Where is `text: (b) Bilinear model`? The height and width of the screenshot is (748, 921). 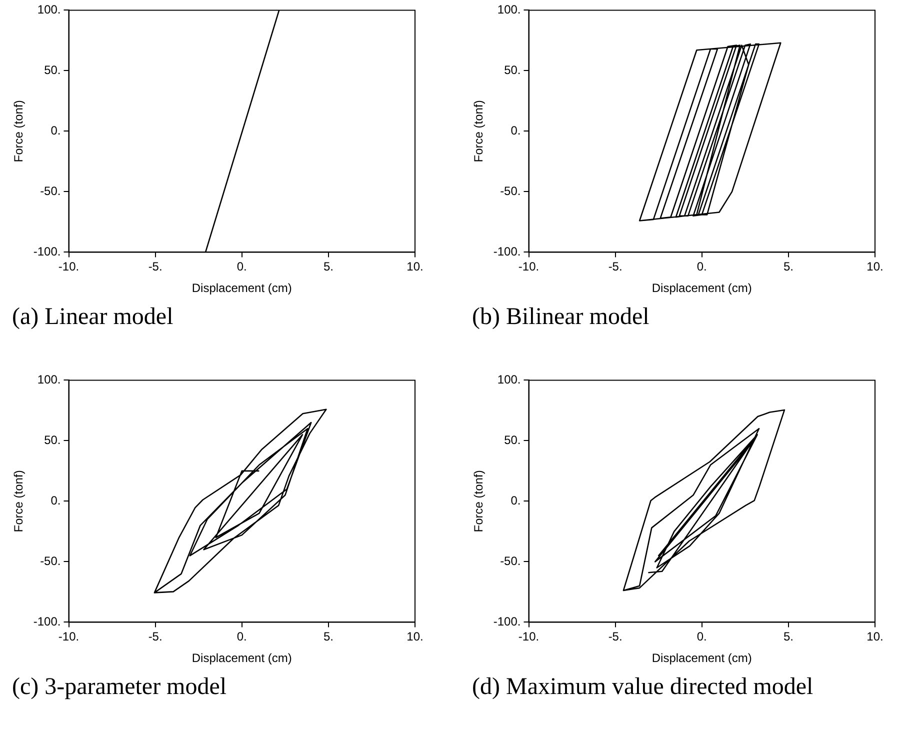
text: (b) Bilinear model is located at coordinates (561, 317).